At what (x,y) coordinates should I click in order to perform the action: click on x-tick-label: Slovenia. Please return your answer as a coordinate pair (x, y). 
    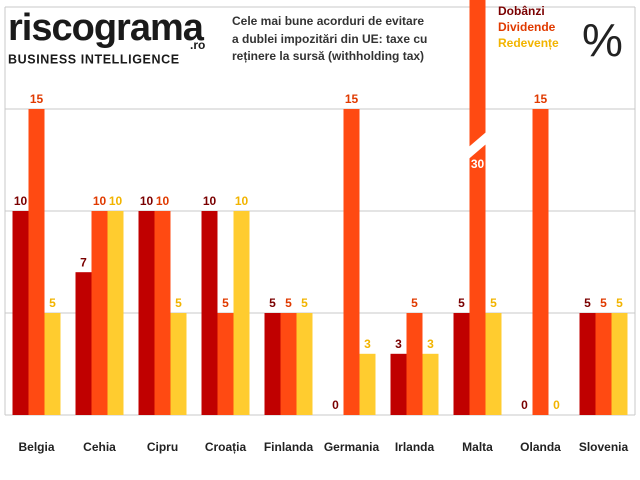
    Looking at the image, I should click on (604, 447).